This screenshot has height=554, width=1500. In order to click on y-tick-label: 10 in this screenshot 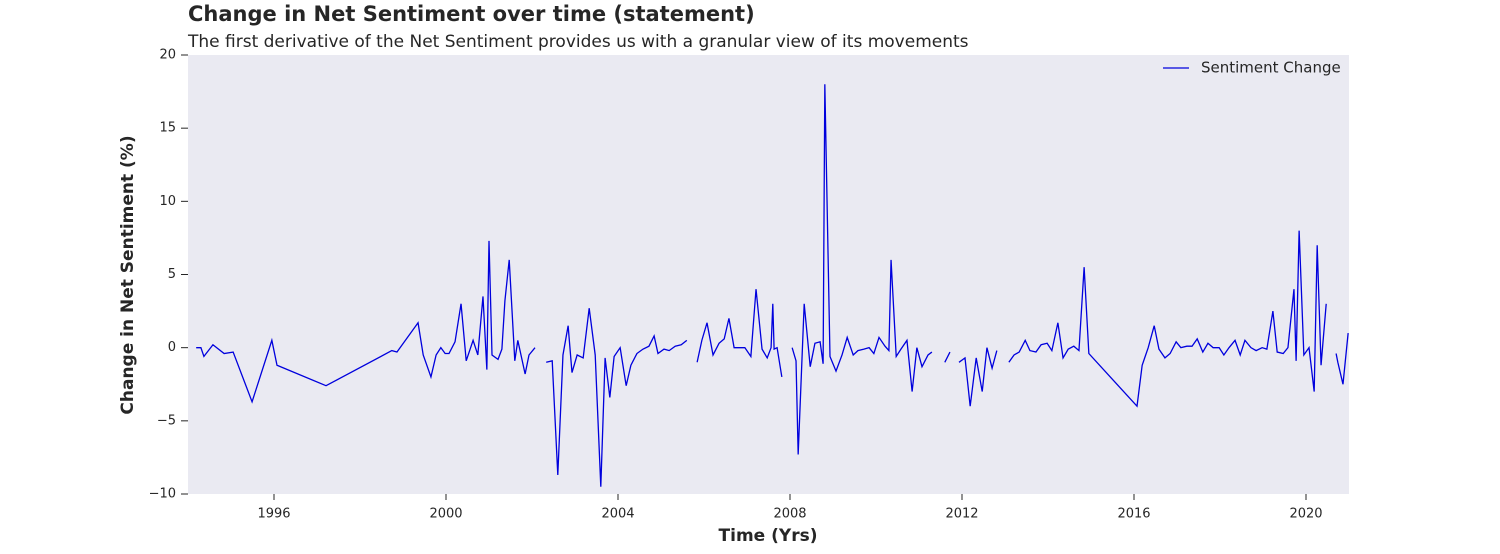, I will do `click(167, 201)`.